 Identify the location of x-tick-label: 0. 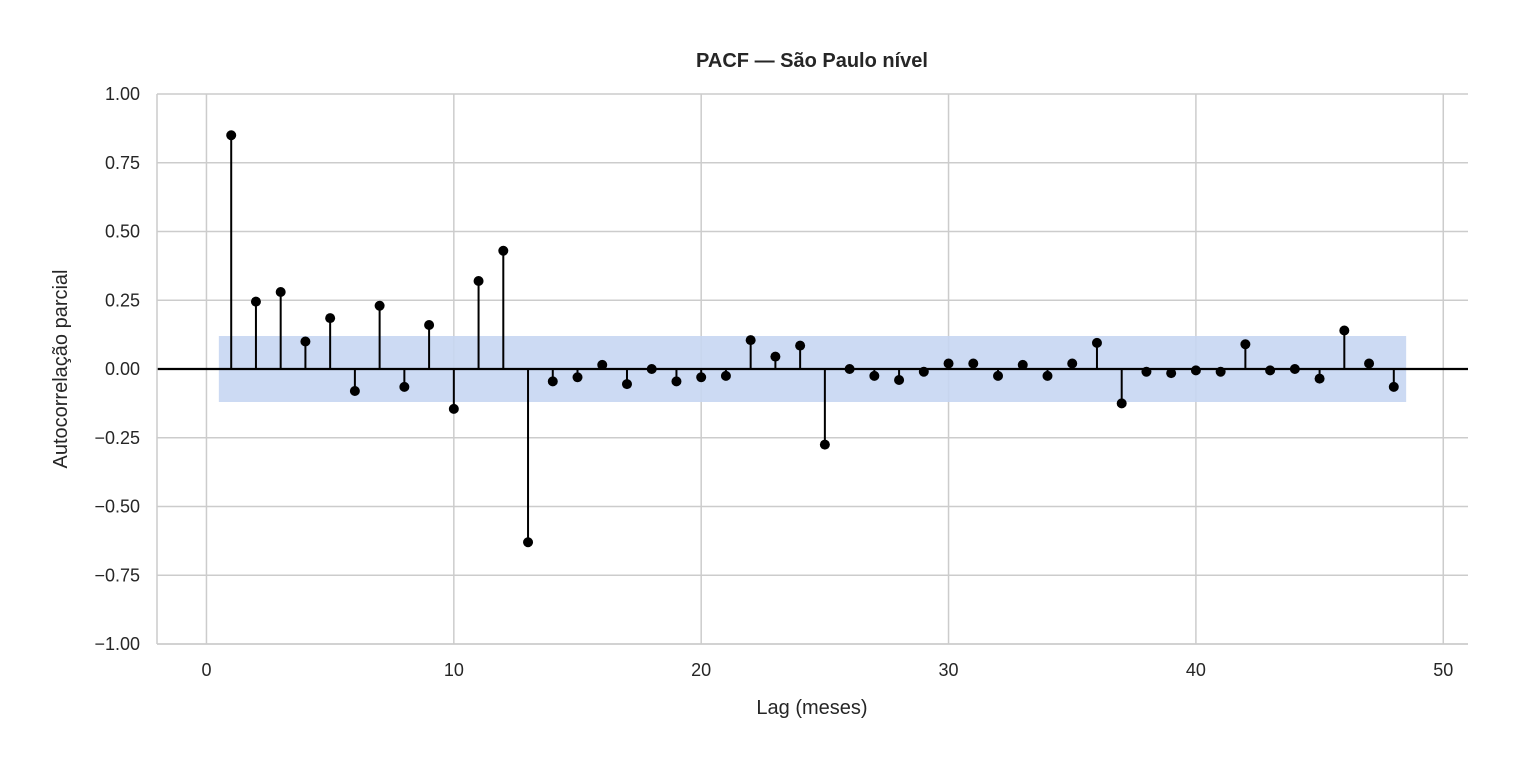
(206, 670).